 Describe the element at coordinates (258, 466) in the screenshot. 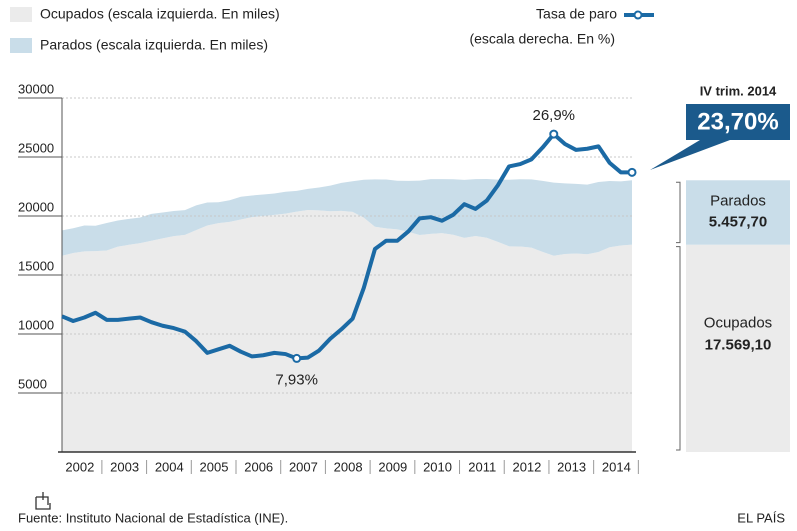

I see `x-tick-label: 2006` at that location.